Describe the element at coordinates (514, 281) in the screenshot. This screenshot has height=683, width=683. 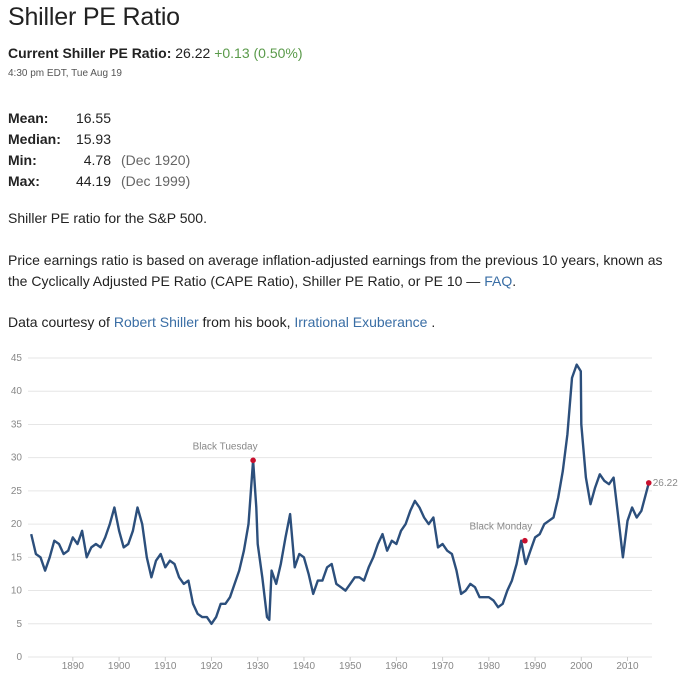
I see `description-end: .` at that location.